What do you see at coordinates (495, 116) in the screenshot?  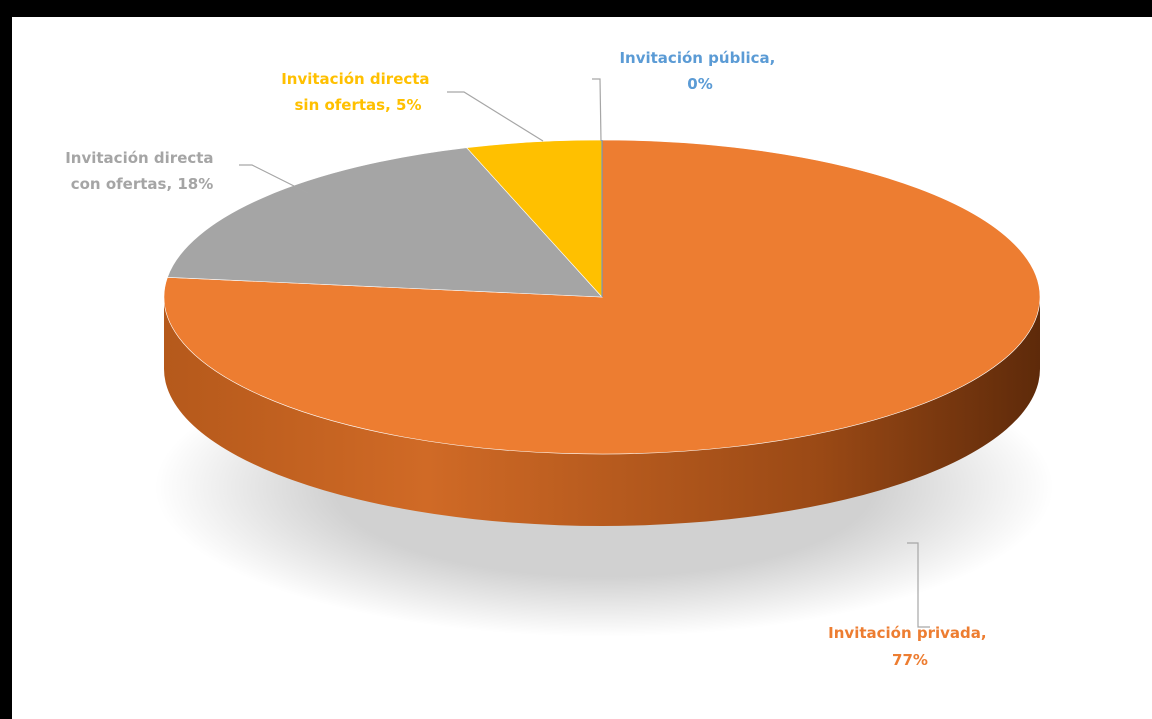 I see `leader-line-directa-sin-ofertas` at bounding box center [495, 116].